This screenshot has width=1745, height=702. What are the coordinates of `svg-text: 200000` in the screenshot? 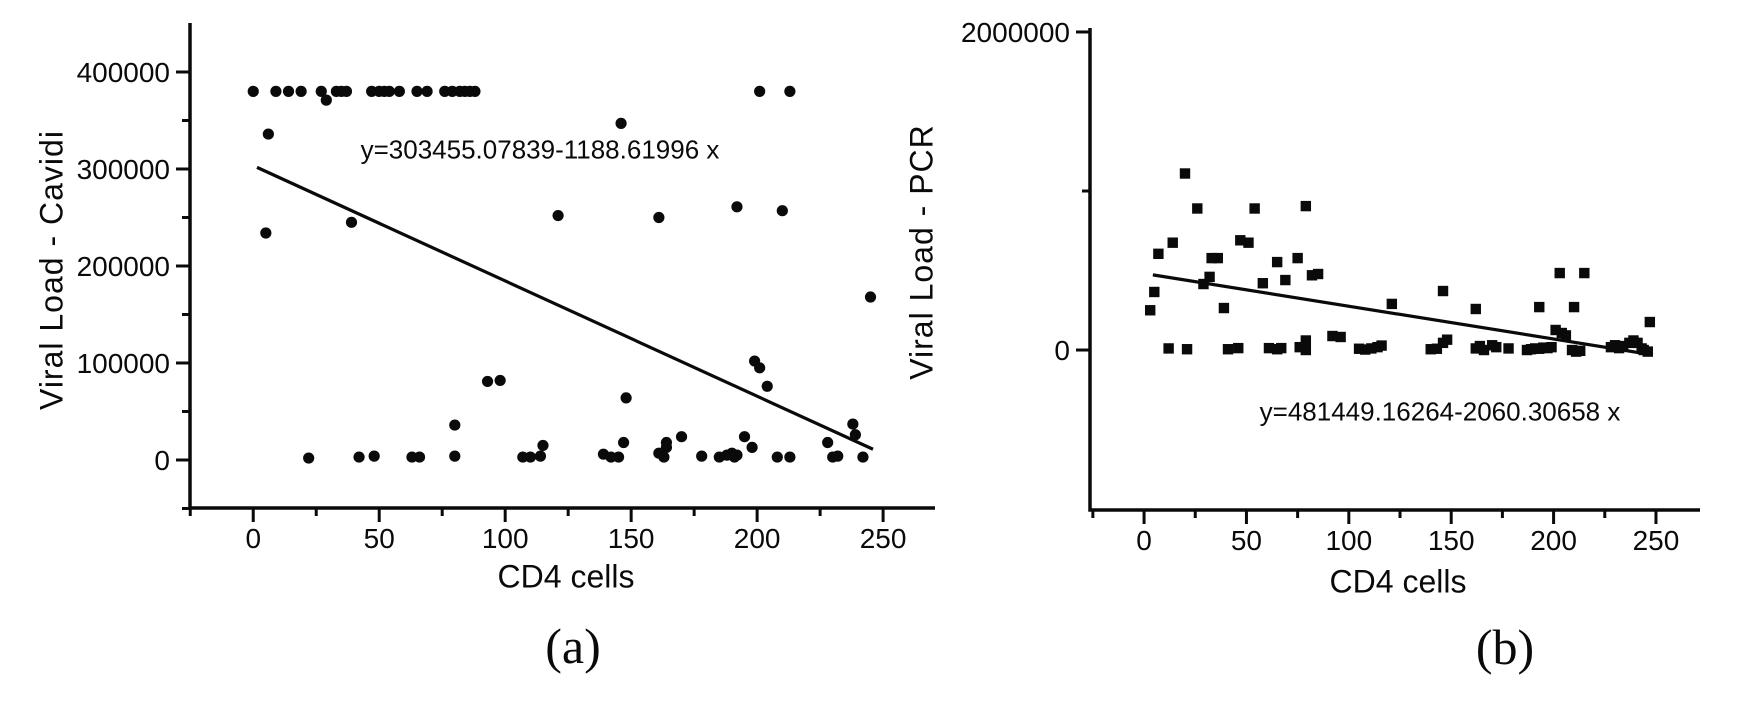 It's located at (123, 266).